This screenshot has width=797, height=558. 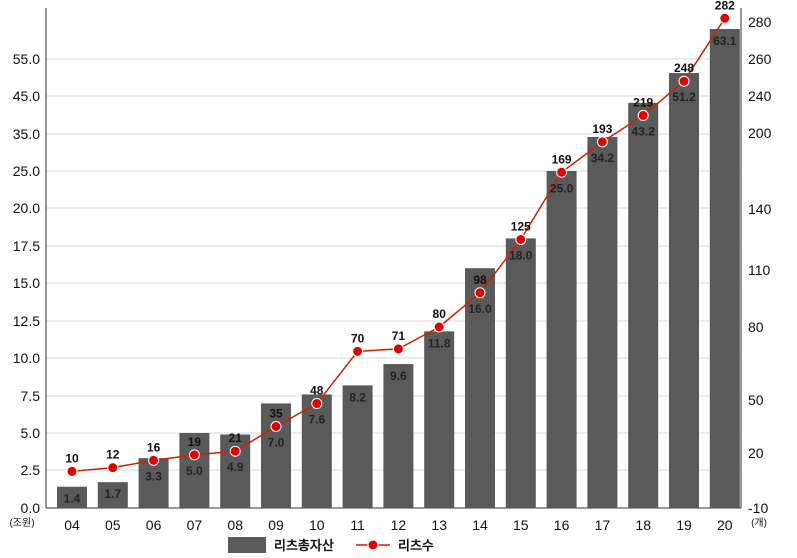 I want to click on x-tick-label: 11, so click(x=357, y=525).